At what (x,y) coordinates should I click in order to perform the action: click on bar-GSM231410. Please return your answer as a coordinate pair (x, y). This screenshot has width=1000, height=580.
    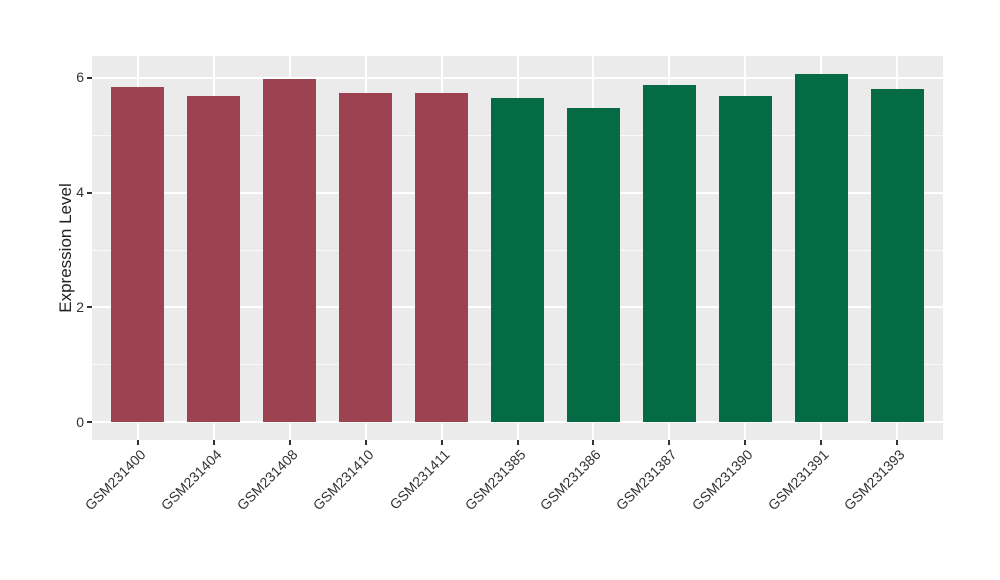
    Looking at the image, I should click on (365, 257).